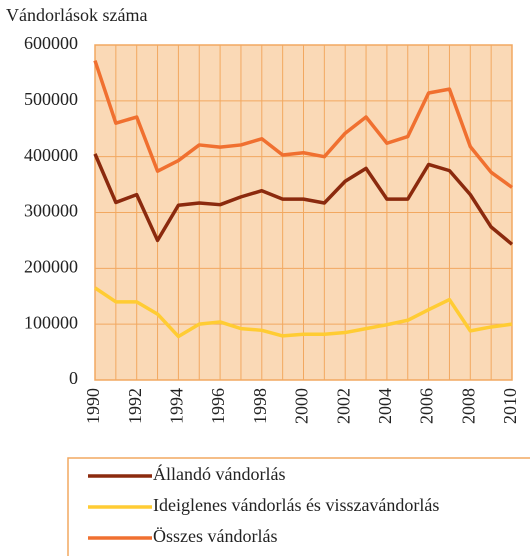 This screenshot has width=530, height=556. I want to click on y-tick-label: 500000, so click(51, 99).